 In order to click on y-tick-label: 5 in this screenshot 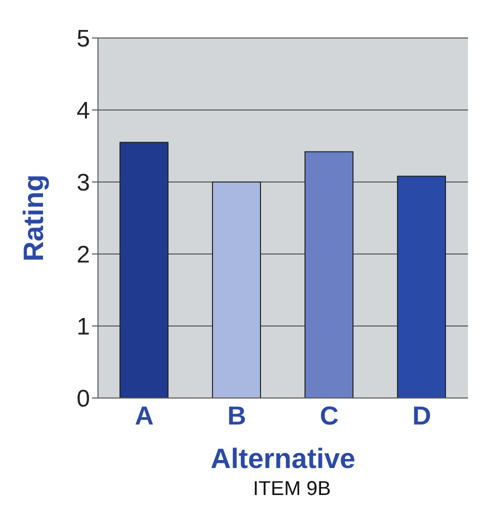, I will do `click(83, 39)`.